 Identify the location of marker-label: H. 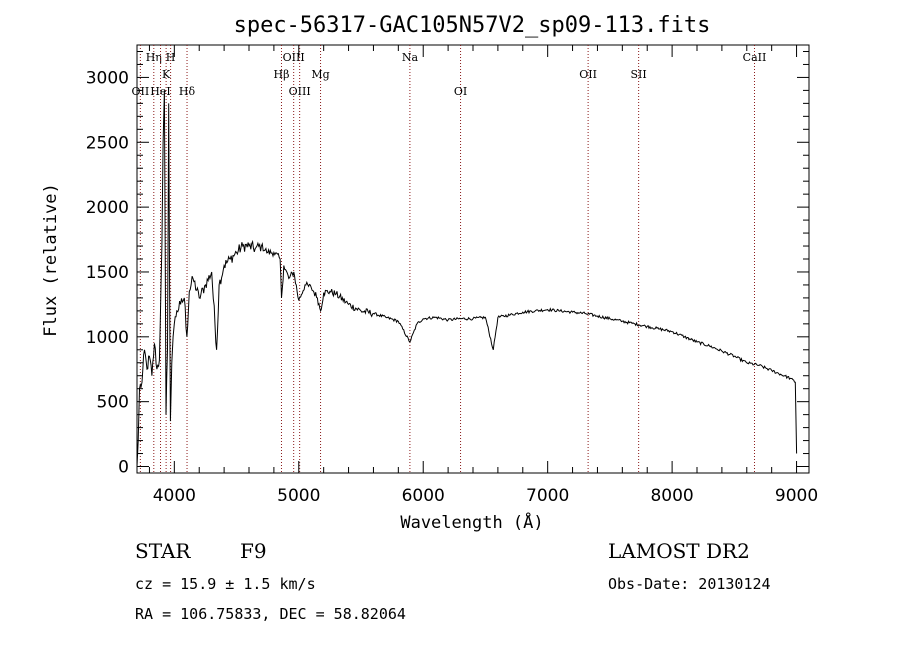
(171, 57).